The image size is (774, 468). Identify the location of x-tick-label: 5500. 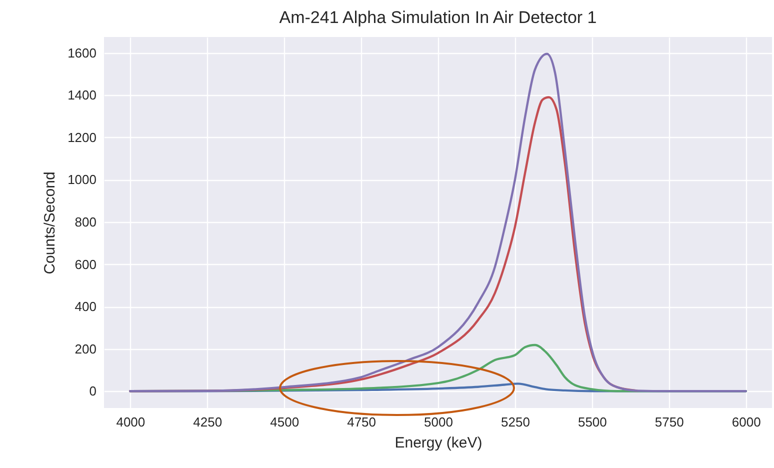
(592, 422).